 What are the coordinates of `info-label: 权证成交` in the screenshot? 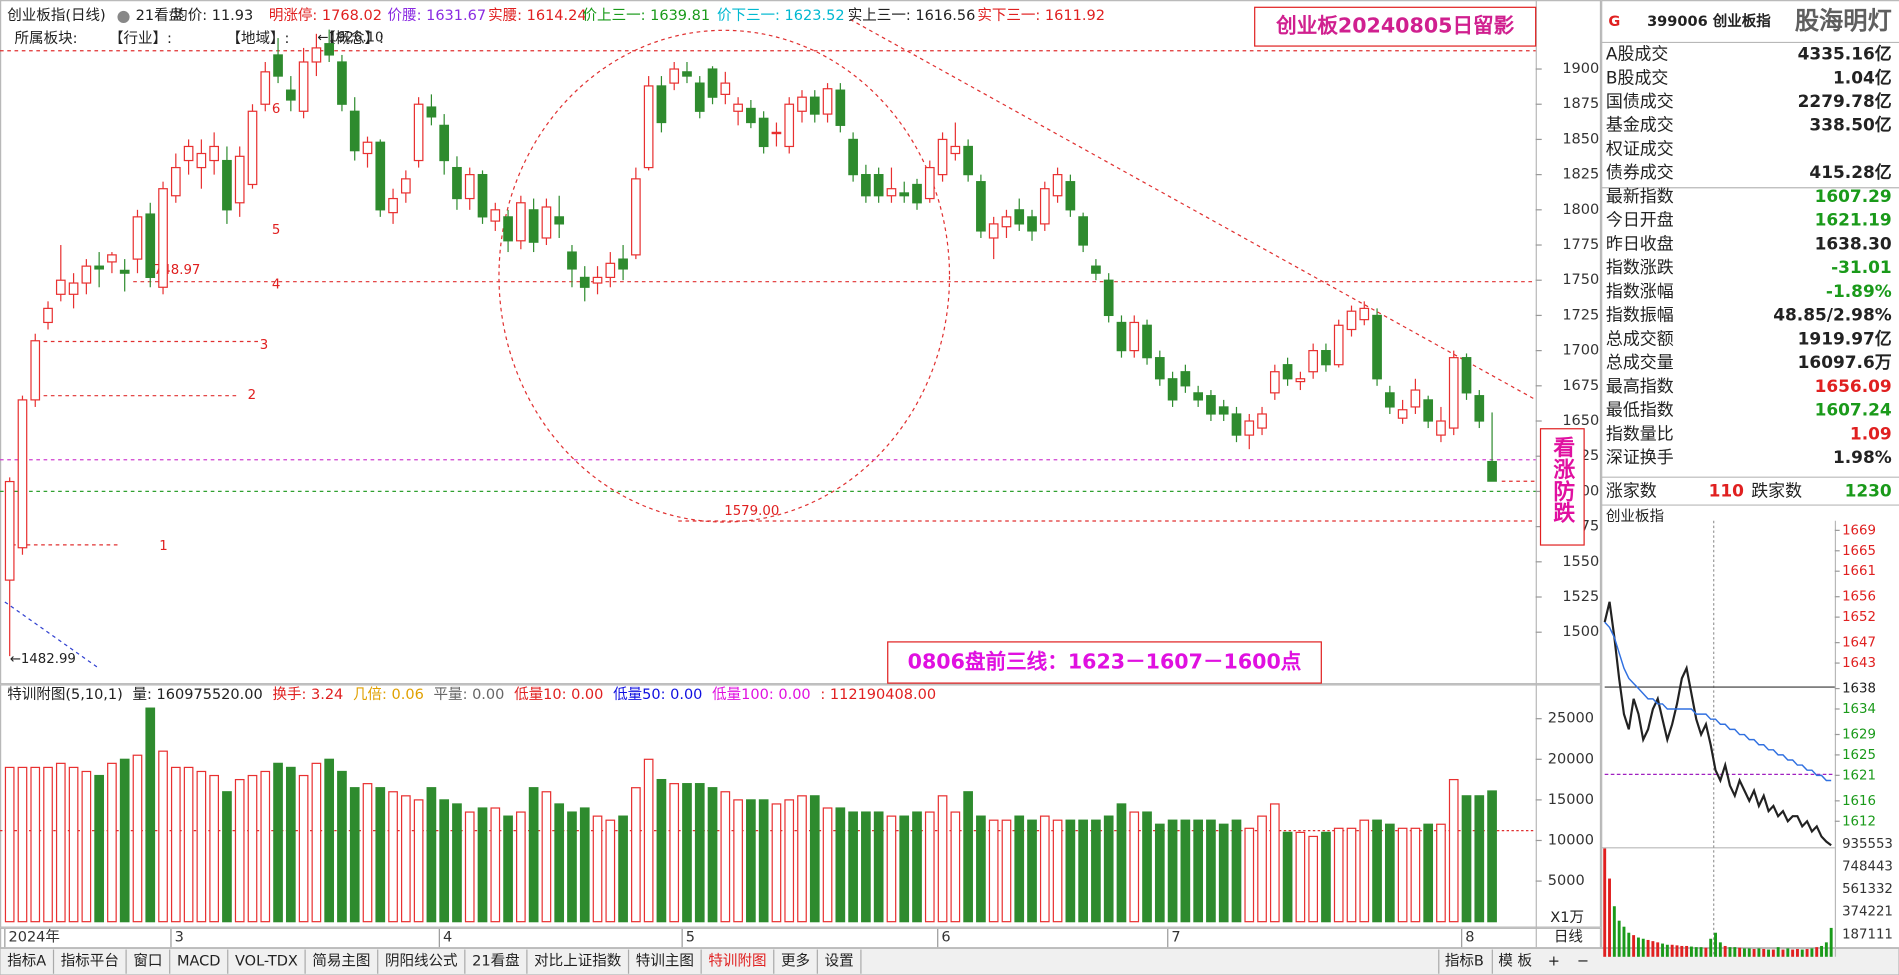 It's located at (1640, 148).